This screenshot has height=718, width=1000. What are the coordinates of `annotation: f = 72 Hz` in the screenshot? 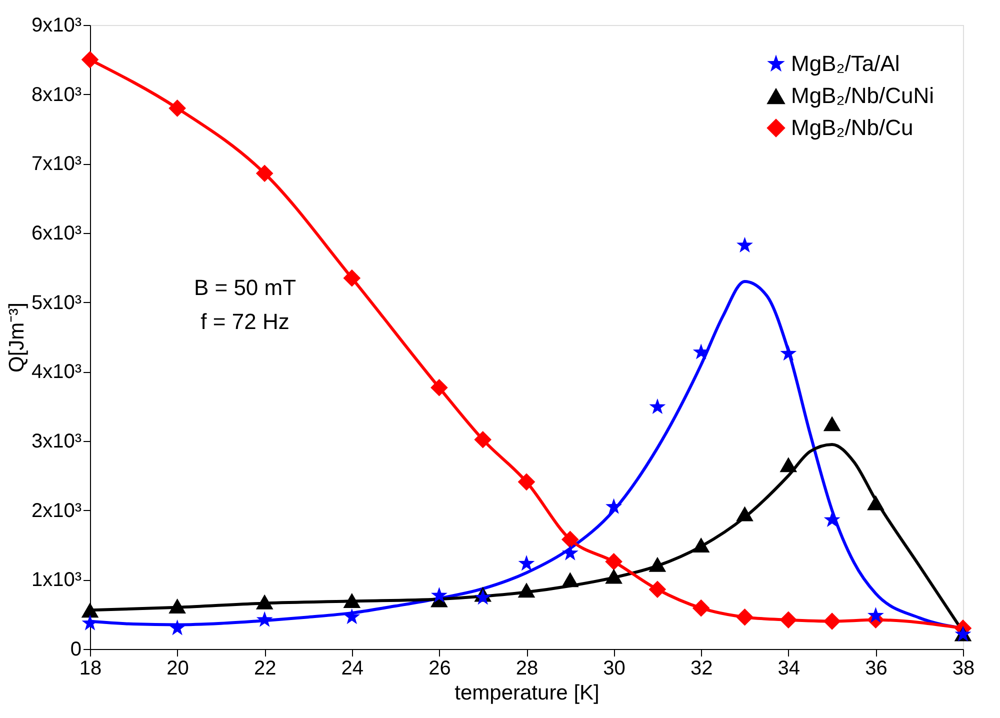 It's located at (245, 321).